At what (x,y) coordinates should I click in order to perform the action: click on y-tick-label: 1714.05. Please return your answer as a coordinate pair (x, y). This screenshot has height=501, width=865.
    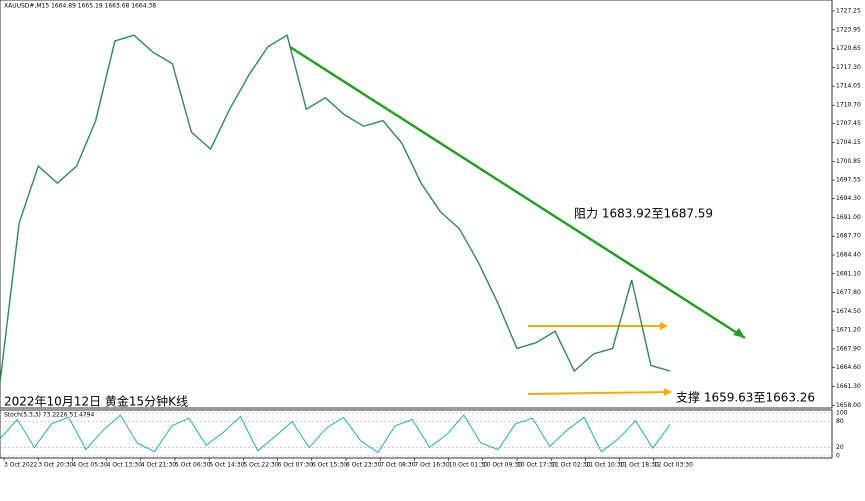
    Looking at the image, I should click on (848, 86).